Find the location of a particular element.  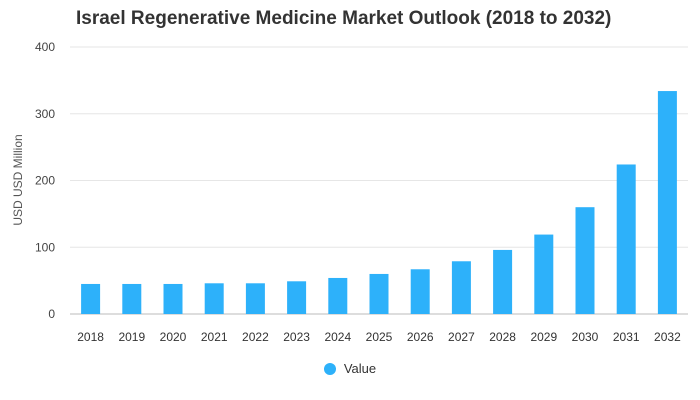

bar-2026 is located at coordinates (420, 291).